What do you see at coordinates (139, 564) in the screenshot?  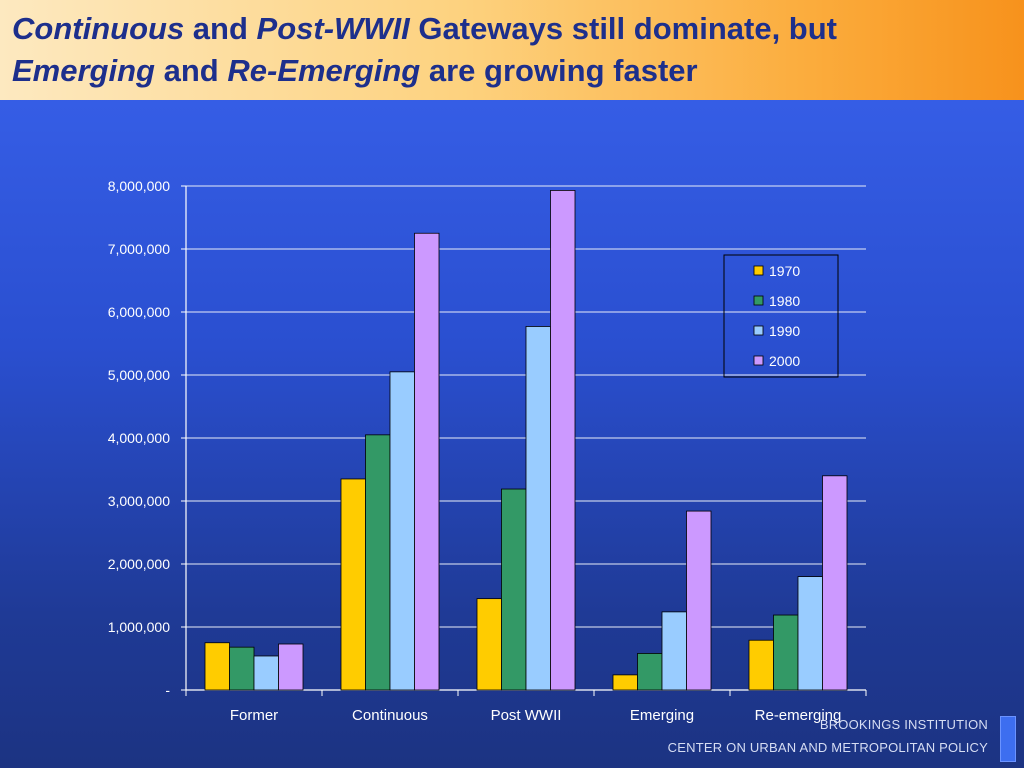 I see `y-tick-label: 2,000,000` at bounding box center [139, 564].